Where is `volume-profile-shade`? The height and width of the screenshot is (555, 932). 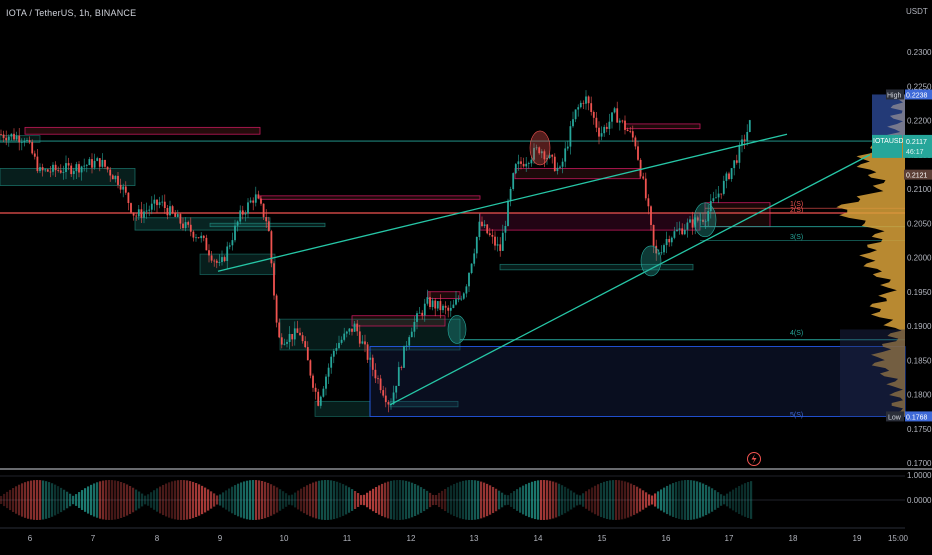
volume-profile-shade is located at coordinates (872, 373).